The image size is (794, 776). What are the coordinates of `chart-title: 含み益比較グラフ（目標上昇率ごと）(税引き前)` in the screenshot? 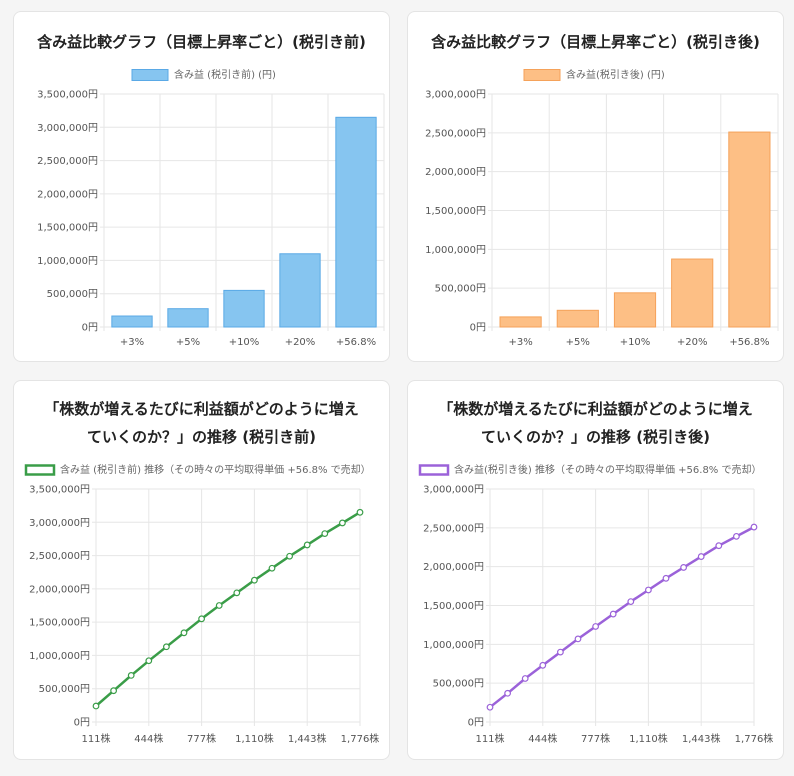 It's located at (201, 42).